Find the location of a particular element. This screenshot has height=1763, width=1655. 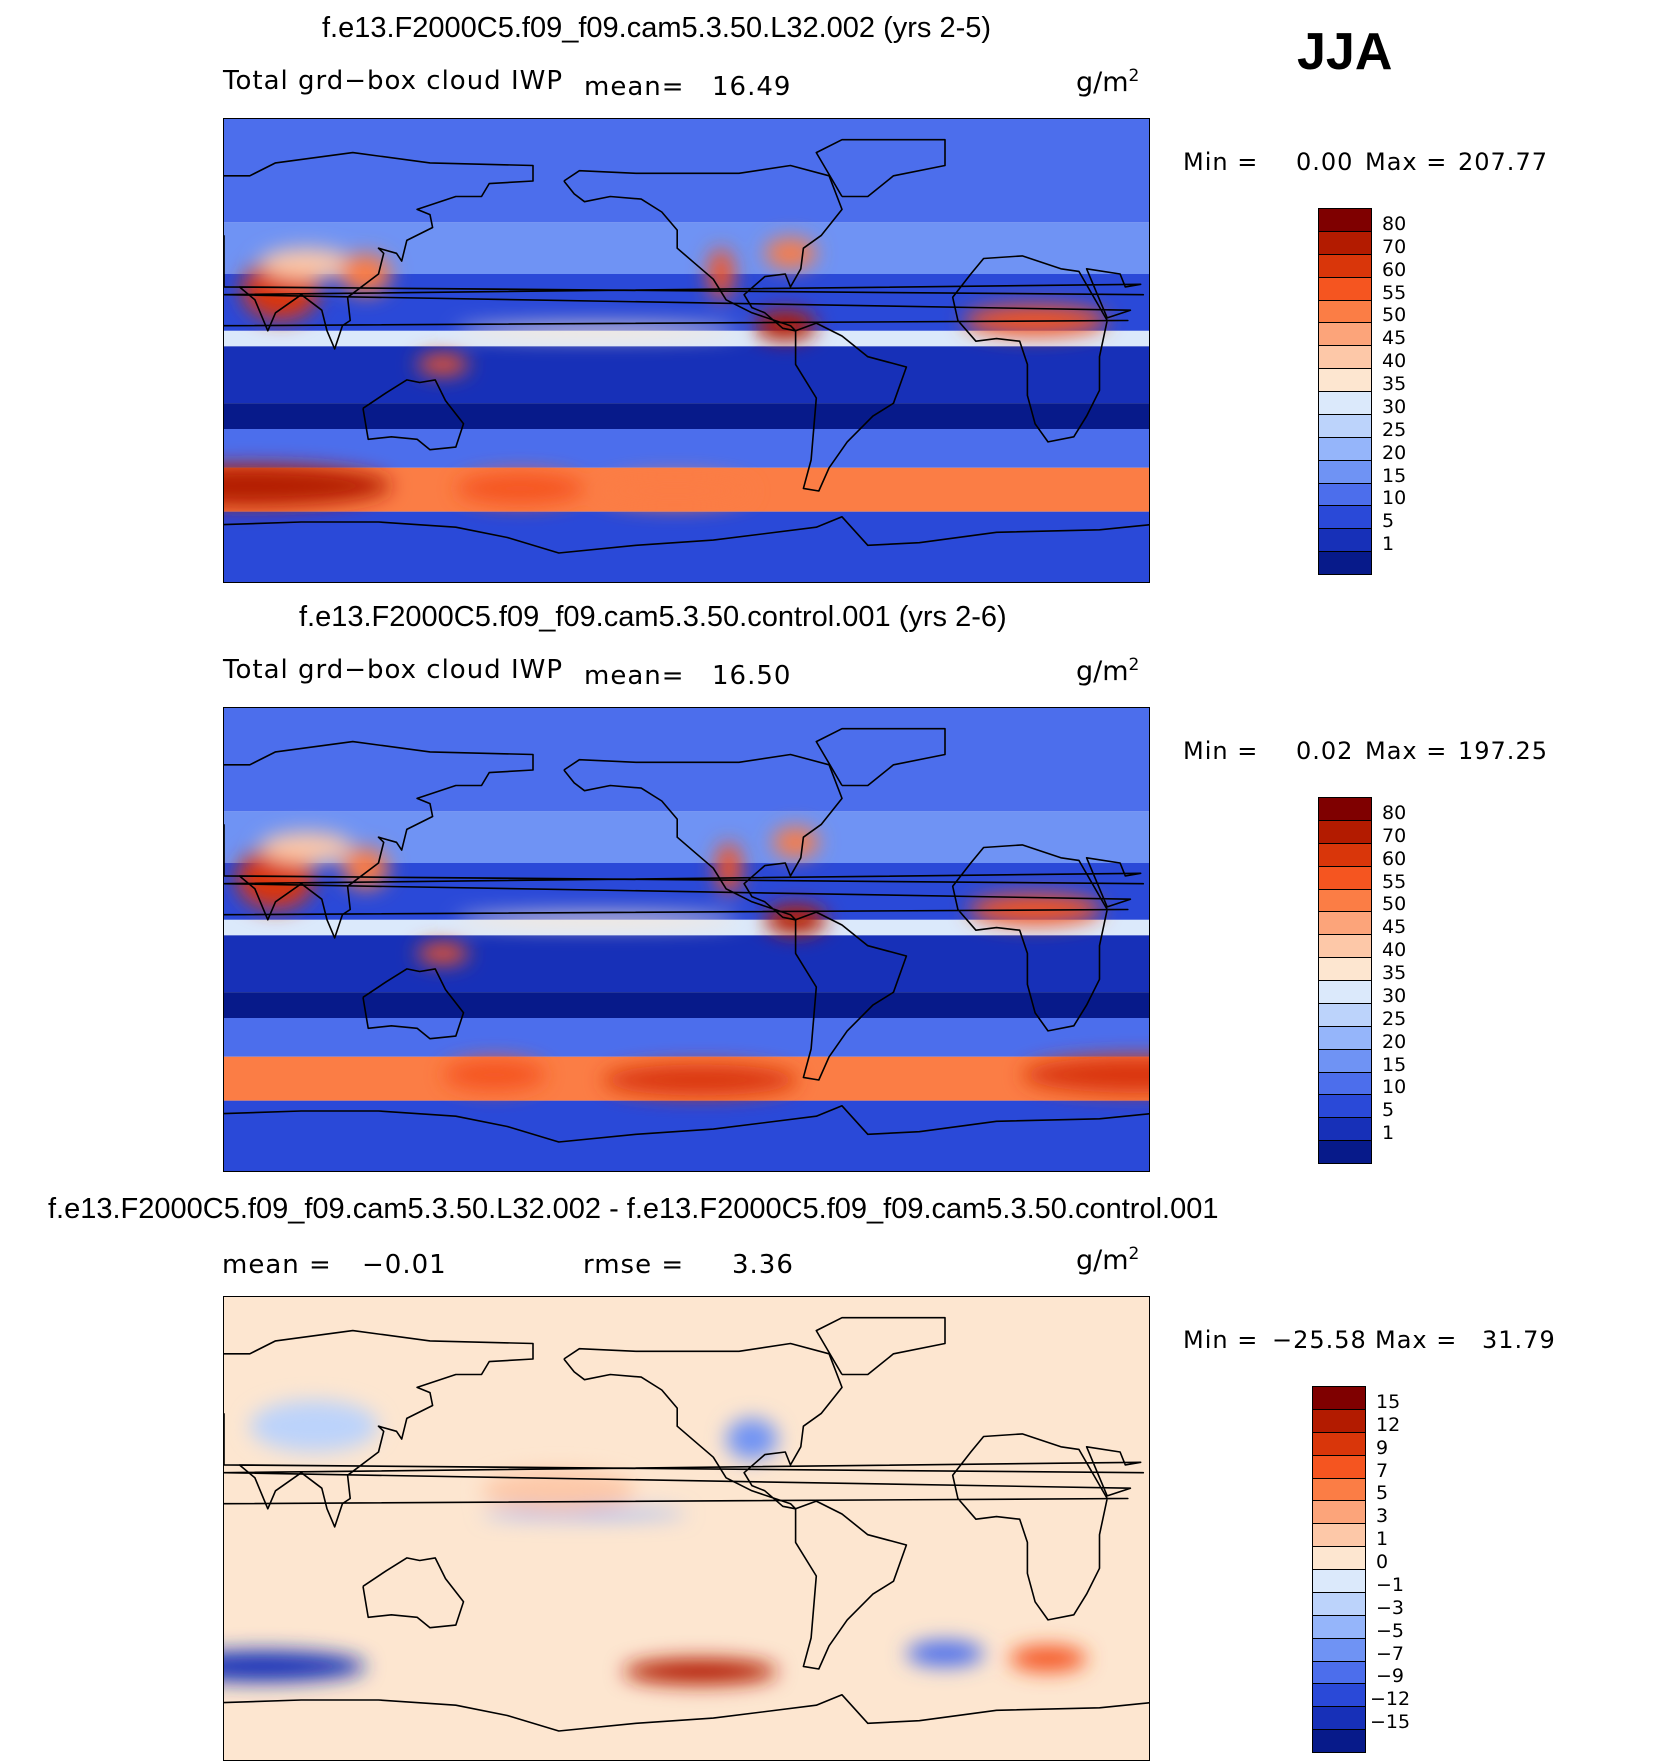

panel-2-colorbar: 80 70 60 55 50 45 40 35 30 25 20 15 10 5 1 is located at coordinates (1363, 980).